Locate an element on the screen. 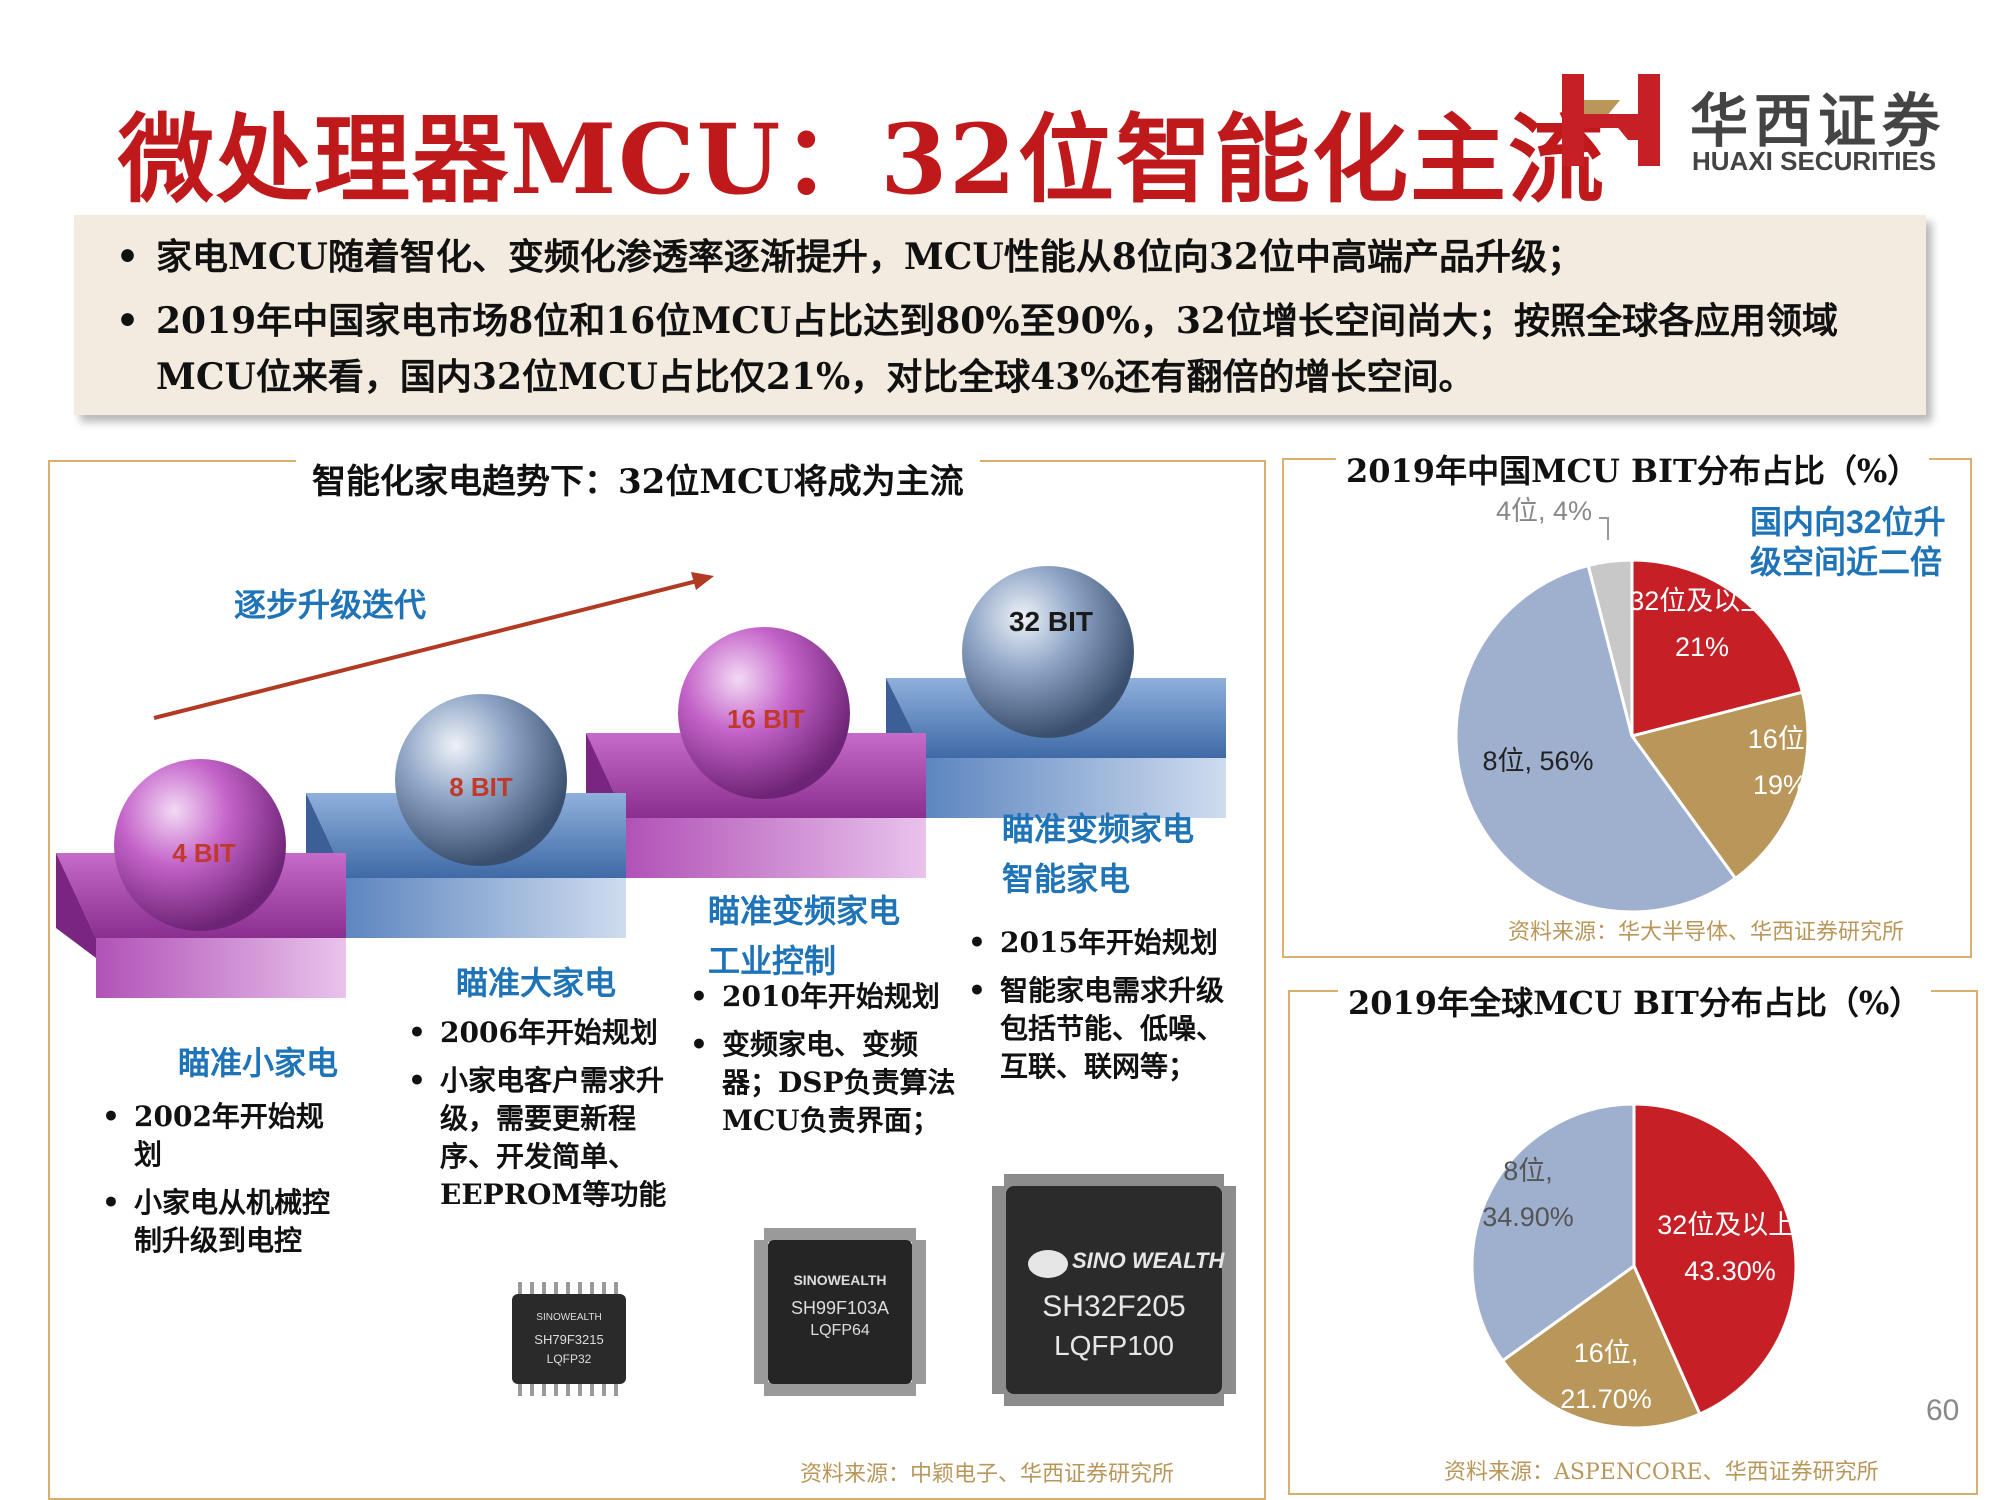  step4-bullets: 2015年开始规划 智能家电需求升级包括节能、低噪、互联、联网等； is located at coordinates (1100, 1010).